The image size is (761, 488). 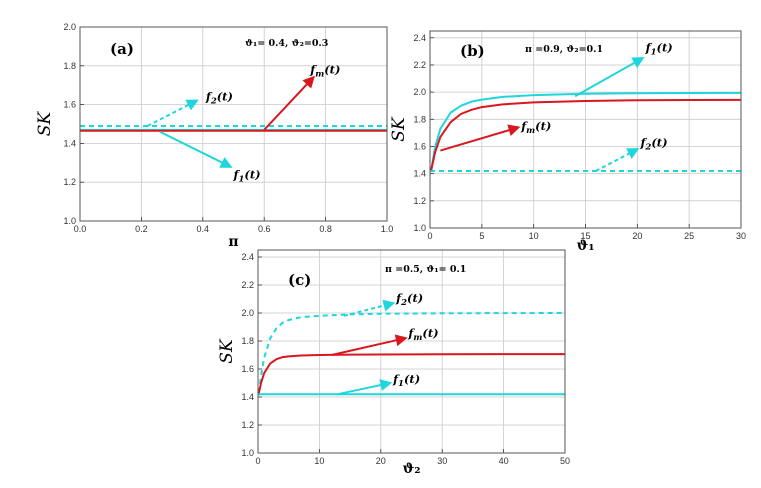 What do you see at coordinates (472, 51) in the screenshot?
I see `panel-label: (b)` at bounding box center [472, 51].